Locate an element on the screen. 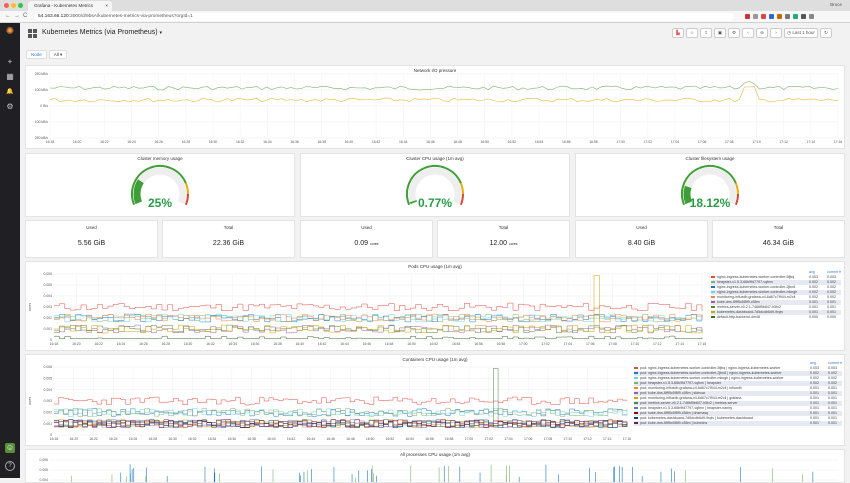  panel-title: Network I/O pressure is located at coordinates (435, 70).